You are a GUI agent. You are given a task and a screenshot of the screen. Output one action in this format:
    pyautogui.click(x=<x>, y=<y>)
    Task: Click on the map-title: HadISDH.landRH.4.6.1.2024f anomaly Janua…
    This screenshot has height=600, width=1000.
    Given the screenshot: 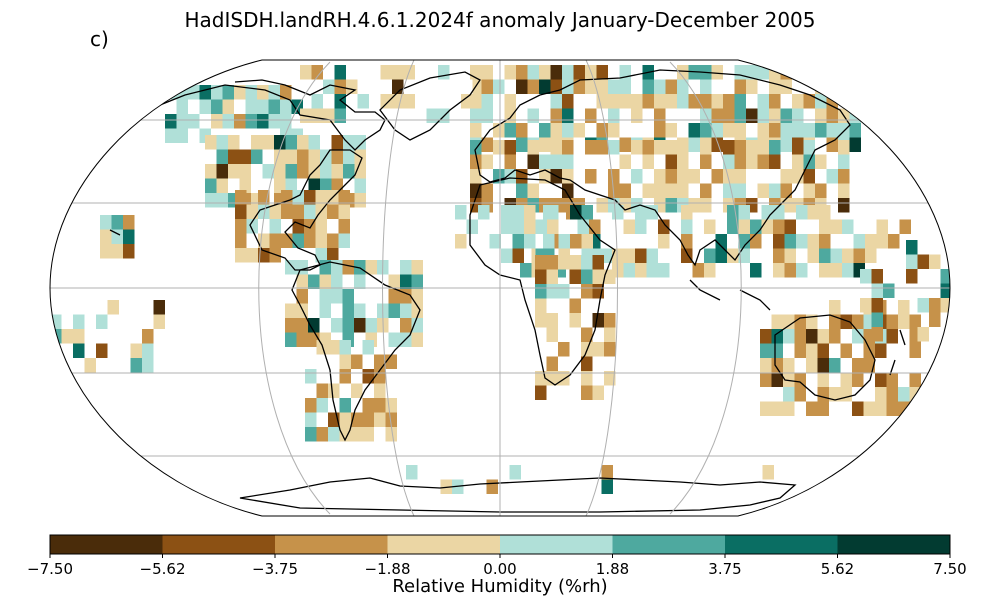 What is the action you would take?
    pyautogui.click(x=500, y=20)
    